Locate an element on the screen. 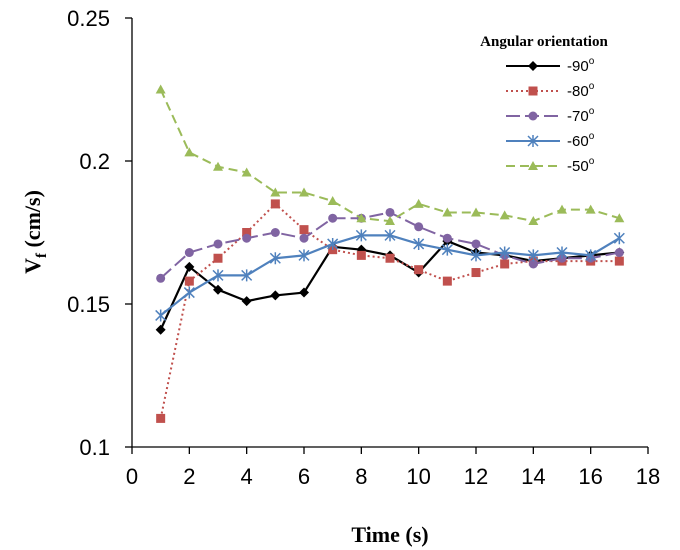 The width and height of the screenshot is (680, 550). y-tick-label: 0.1 is located at coordinates (94, 447).